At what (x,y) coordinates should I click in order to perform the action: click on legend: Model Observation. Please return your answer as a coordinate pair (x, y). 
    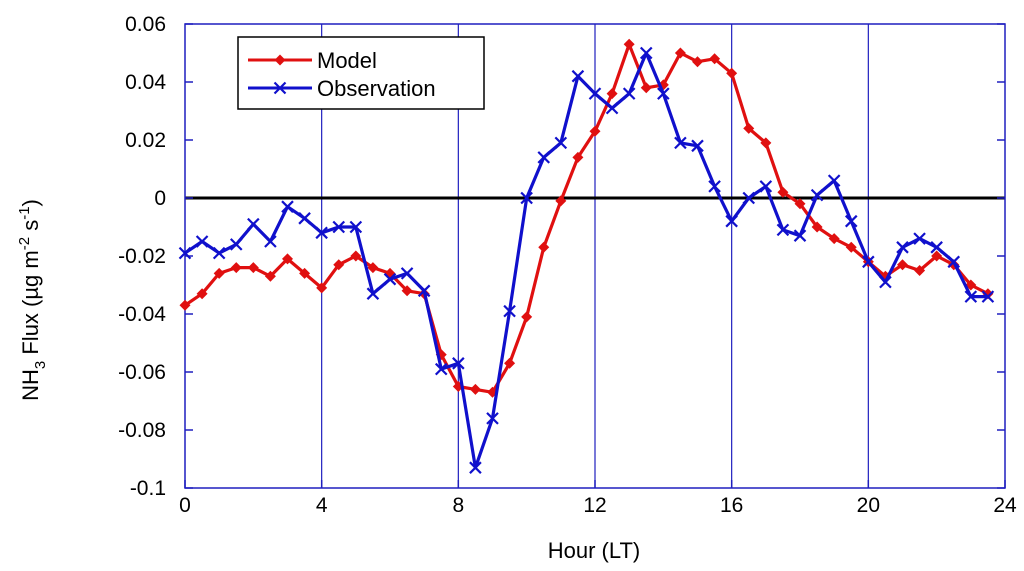
    Looking at the image, I should click on (361, 73).